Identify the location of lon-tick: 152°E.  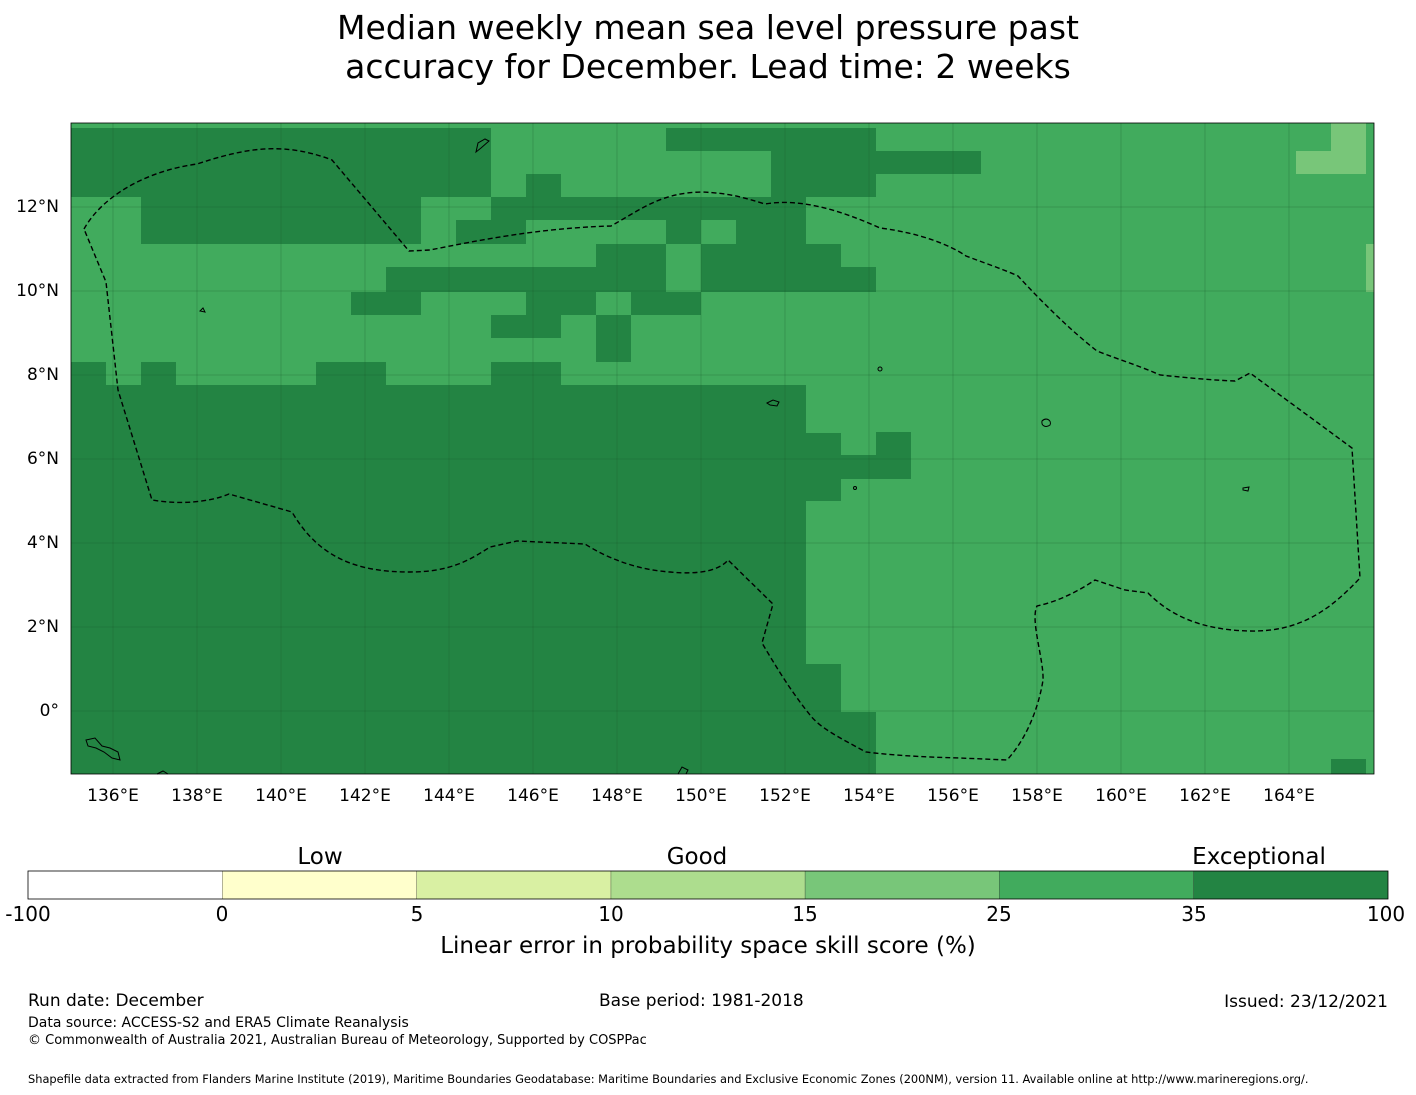
(785, 796).